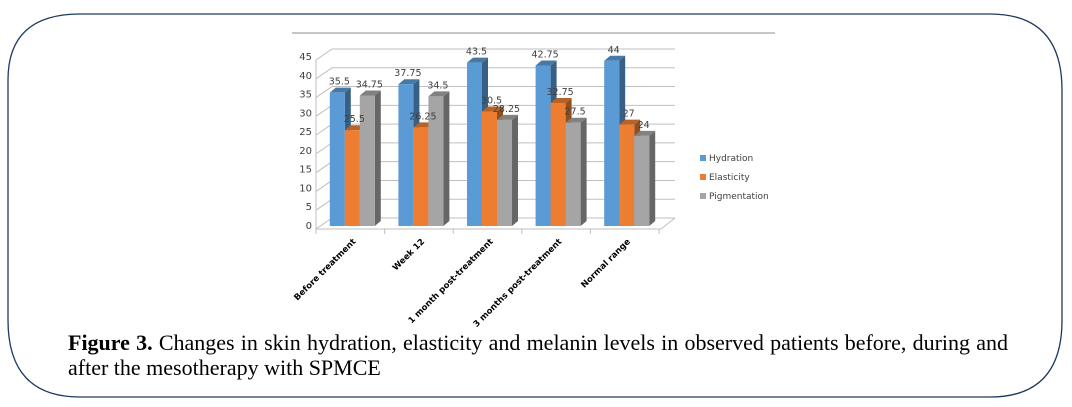 The image size is (1072, 407). I want to click on y-tick-label: 30, so click(305, 113).